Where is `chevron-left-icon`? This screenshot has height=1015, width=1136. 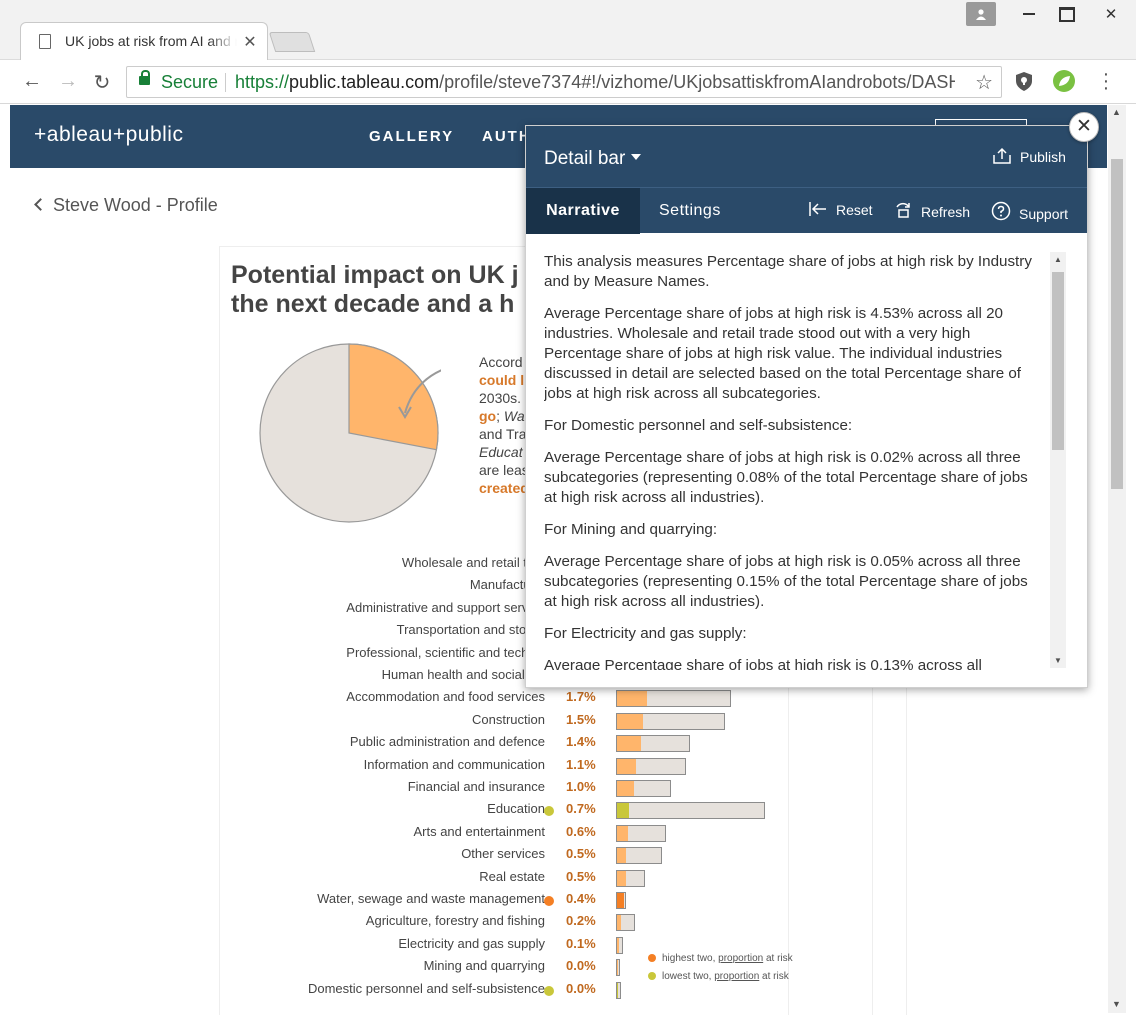 chevron-left-icon is located at coordinates (40, 204).